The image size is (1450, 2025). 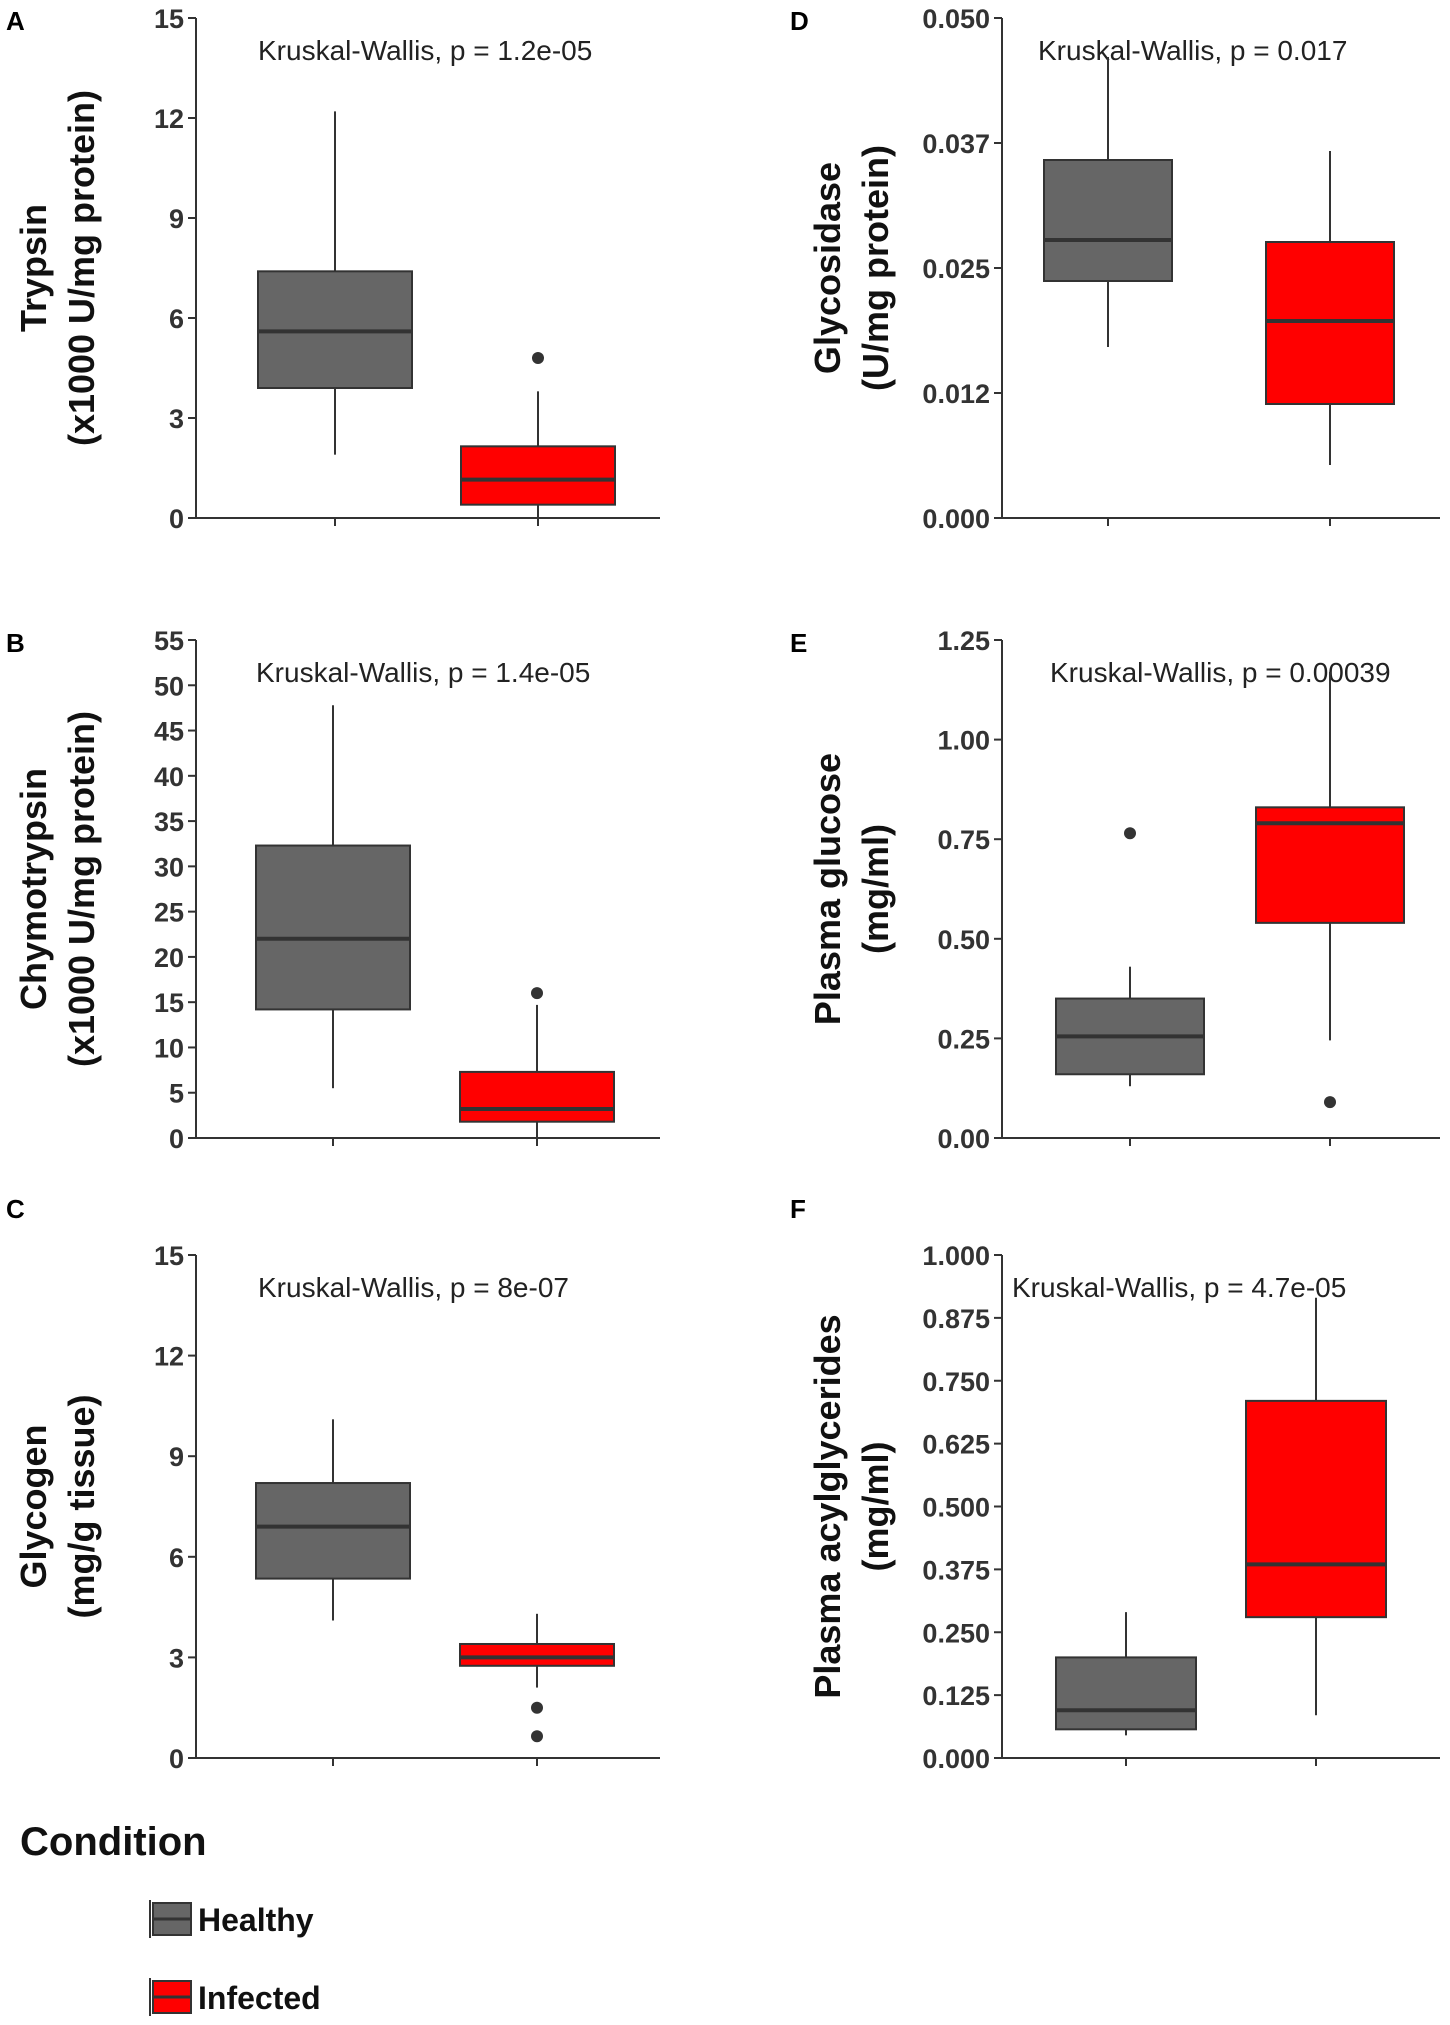 What do you see at coordinates (1220, 672) in the screenshot?
I see `stat-annotation: Kruskal-Wallis, p = 0.00039` at bounding box center [1220, 672].